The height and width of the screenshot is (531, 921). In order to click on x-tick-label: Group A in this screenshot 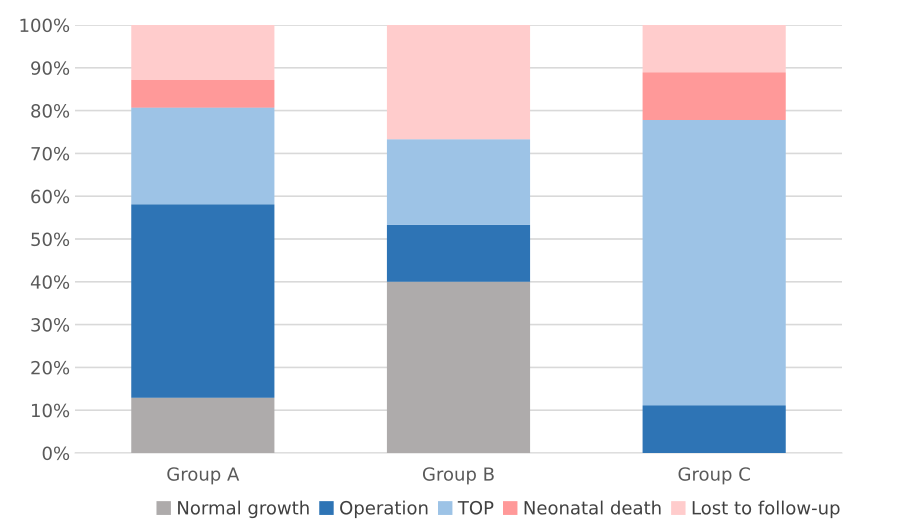, I will do `click(203, 475)`.